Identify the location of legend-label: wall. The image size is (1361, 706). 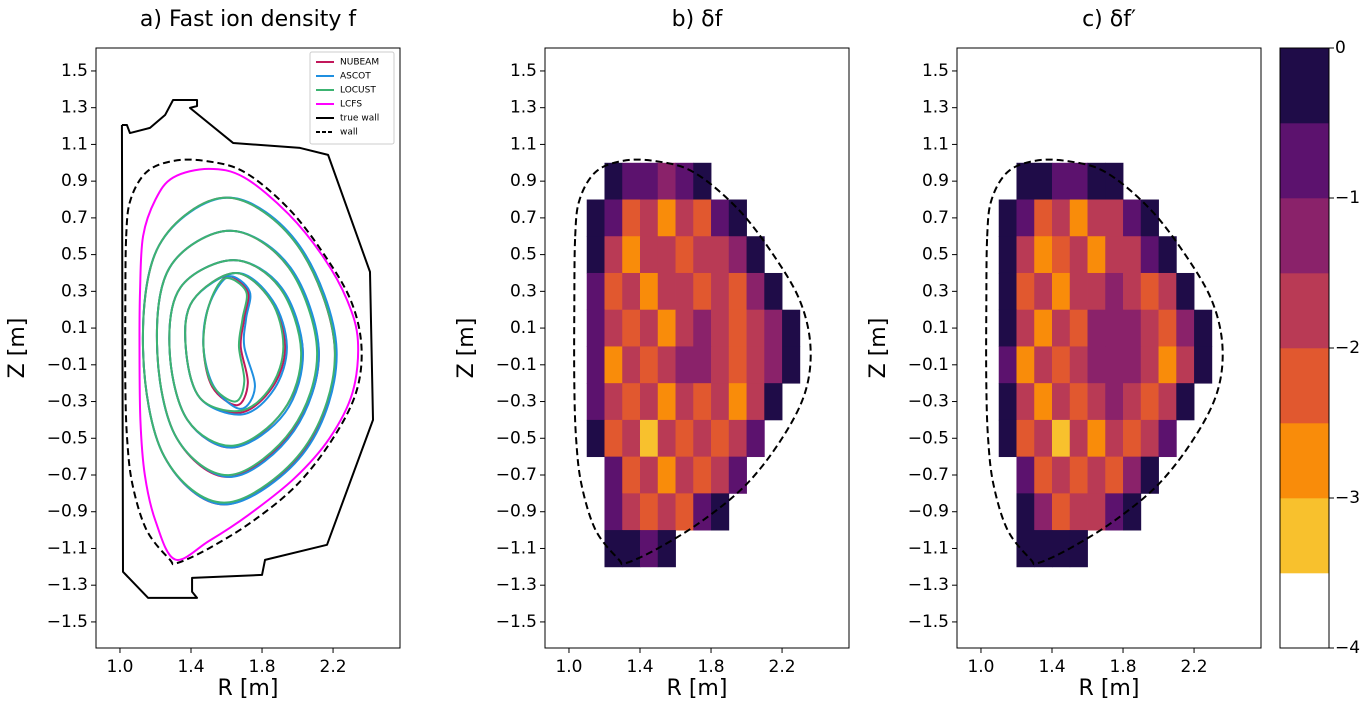
(349, 133).